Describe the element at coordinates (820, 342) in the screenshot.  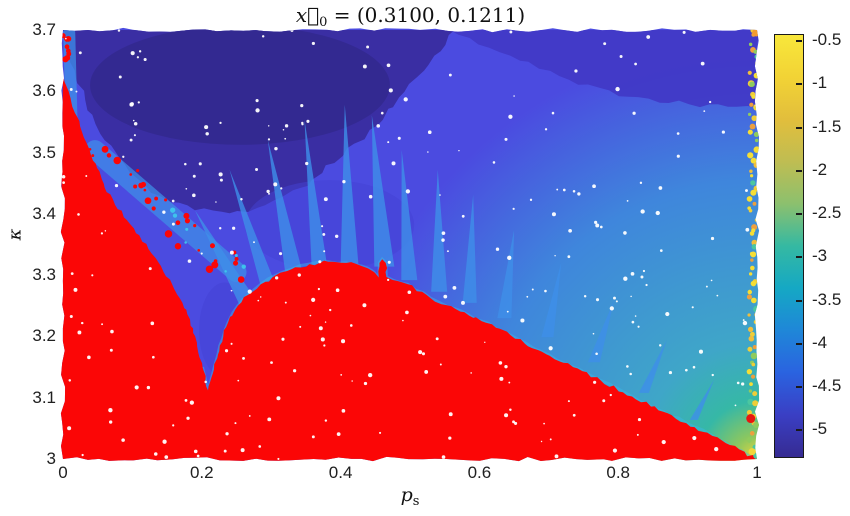
I see `colorbar-tick-label: -4` at that location.